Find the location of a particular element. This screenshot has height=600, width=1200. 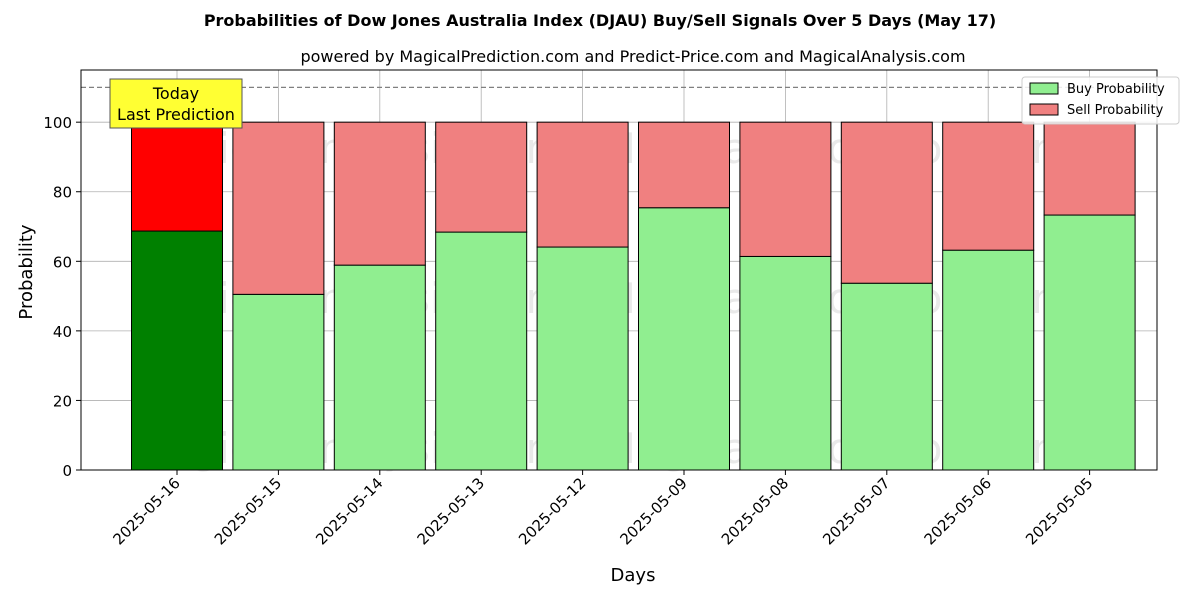

x-tick-label: 2025-05-16 is located at coordinates (146, 511).